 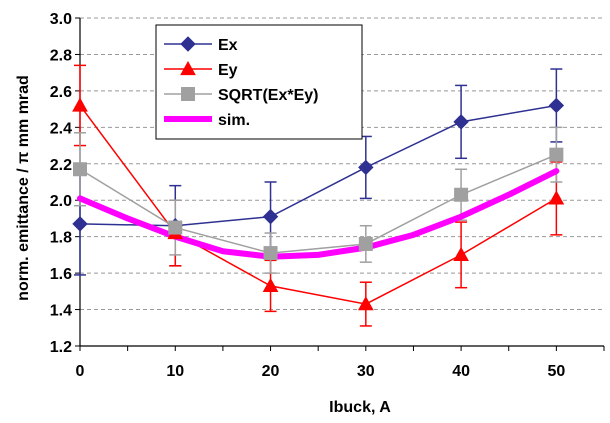 What do you see at coordinates (61, 128) in the screenshot?
I see `y-tick-label: 2.4` at bounding box center [61, 128].